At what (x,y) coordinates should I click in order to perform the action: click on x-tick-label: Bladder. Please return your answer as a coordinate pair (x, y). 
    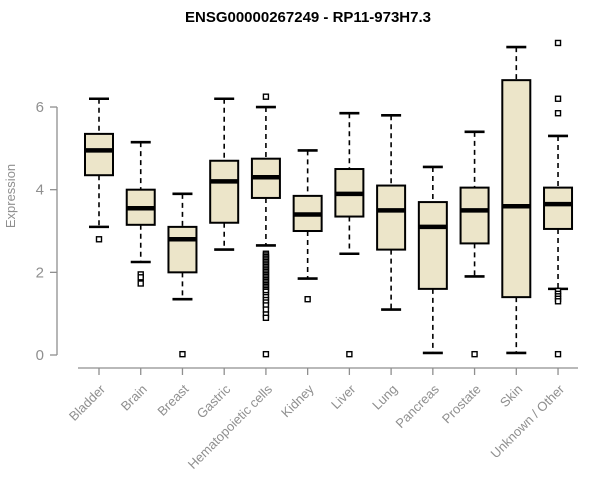
    Looking at the image, I should click on (87, 402).